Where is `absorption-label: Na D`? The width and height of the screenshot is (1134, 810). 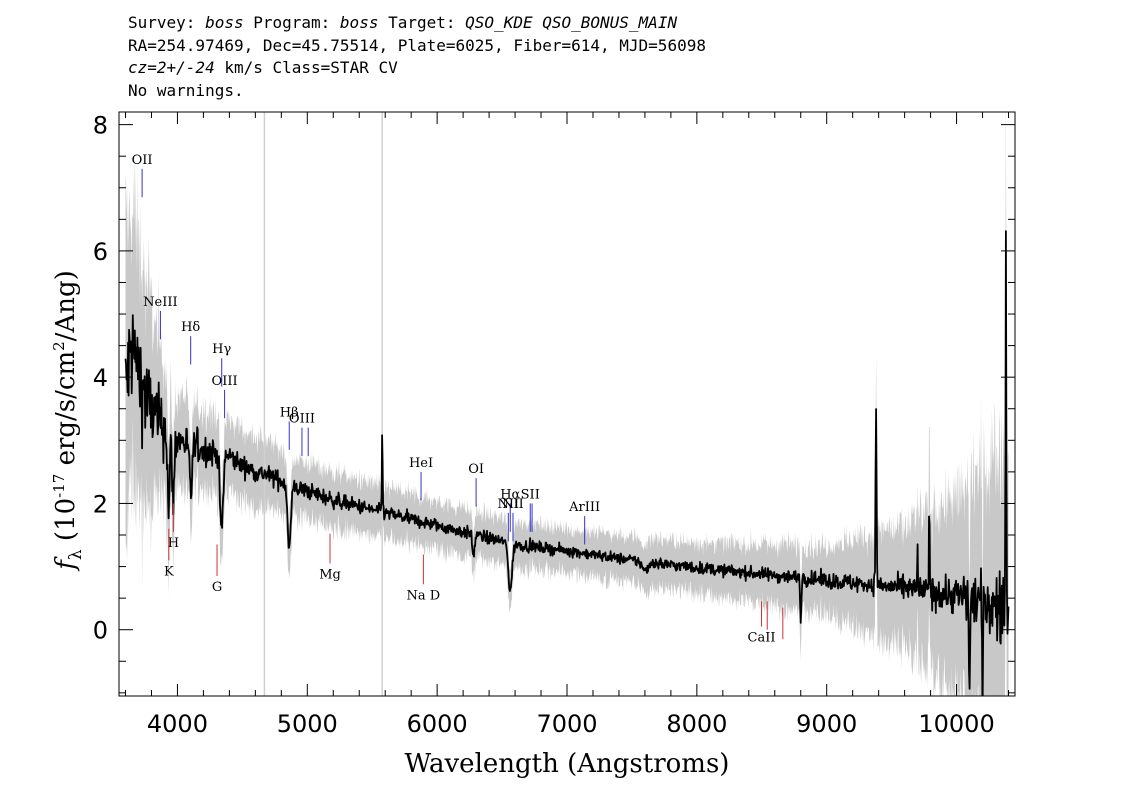 absorption-label: Na D is located at coordinates (424, 595).